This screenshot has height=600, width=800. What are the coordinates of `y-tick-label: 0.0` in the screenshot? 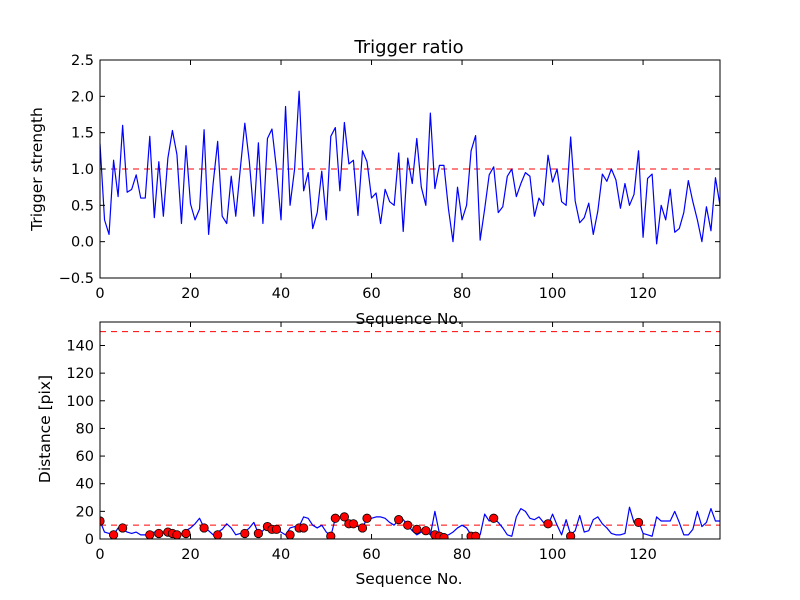 It's located at (82, 243).